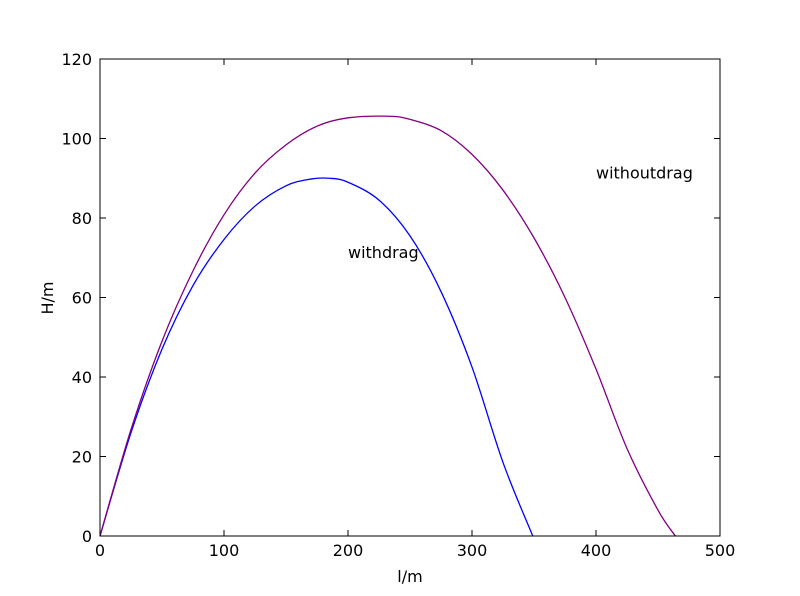 The image size is (800, 596). I want to click on annotation-1: withoutdrag, so click(644, 172).